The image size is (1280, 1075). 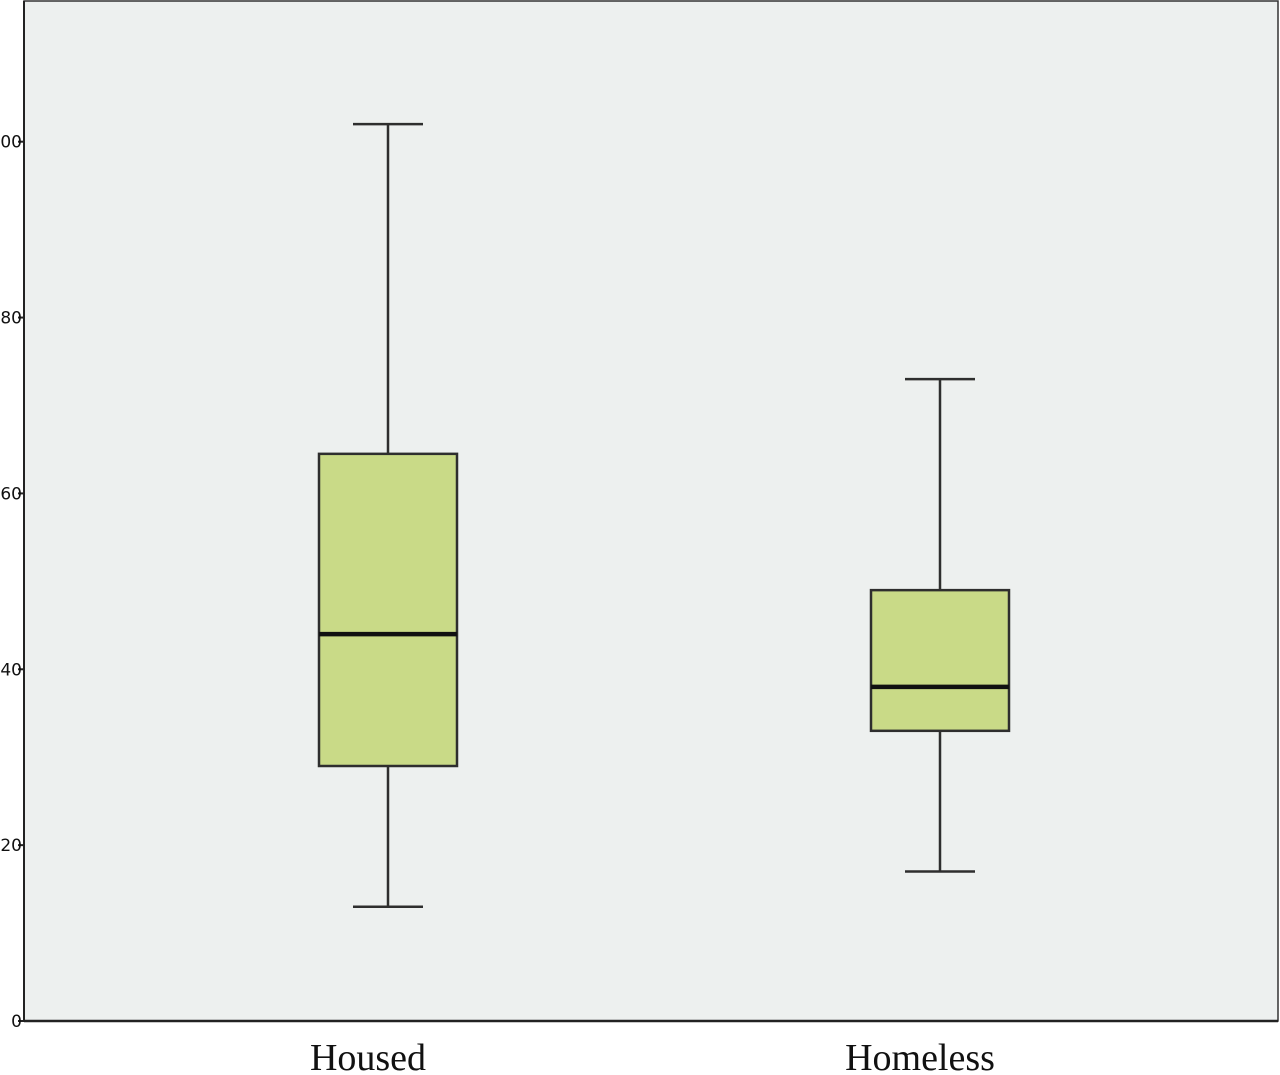 I want to click on box-housed, so click(x=388, y=515).